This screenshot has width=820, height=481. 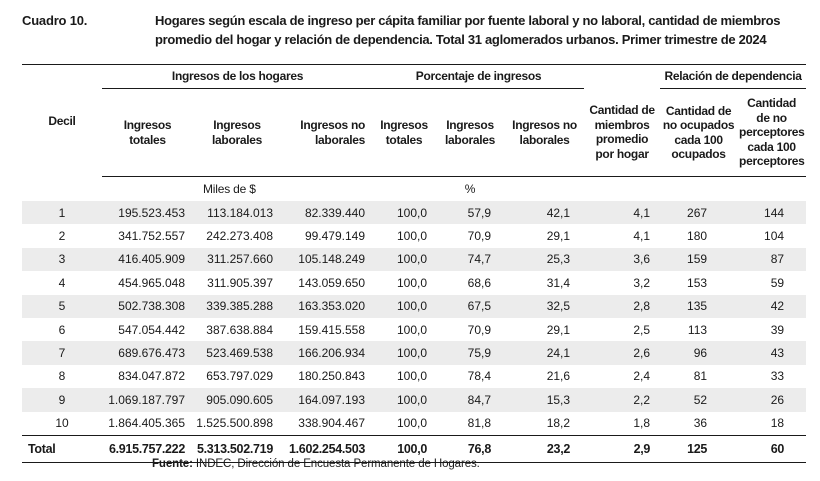 I want to click on cell-no-perceptores: 39, so click(x=777, y=329).